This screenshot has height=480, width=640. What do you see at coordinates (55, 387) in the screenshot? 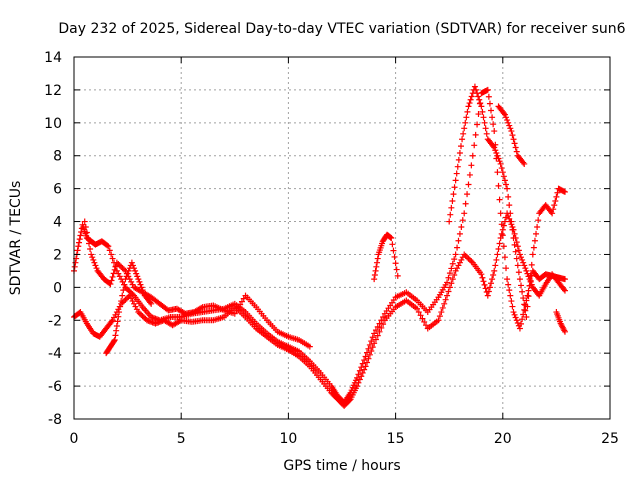
I see `y-tick-label: -6` at bounding box center [55, 387].